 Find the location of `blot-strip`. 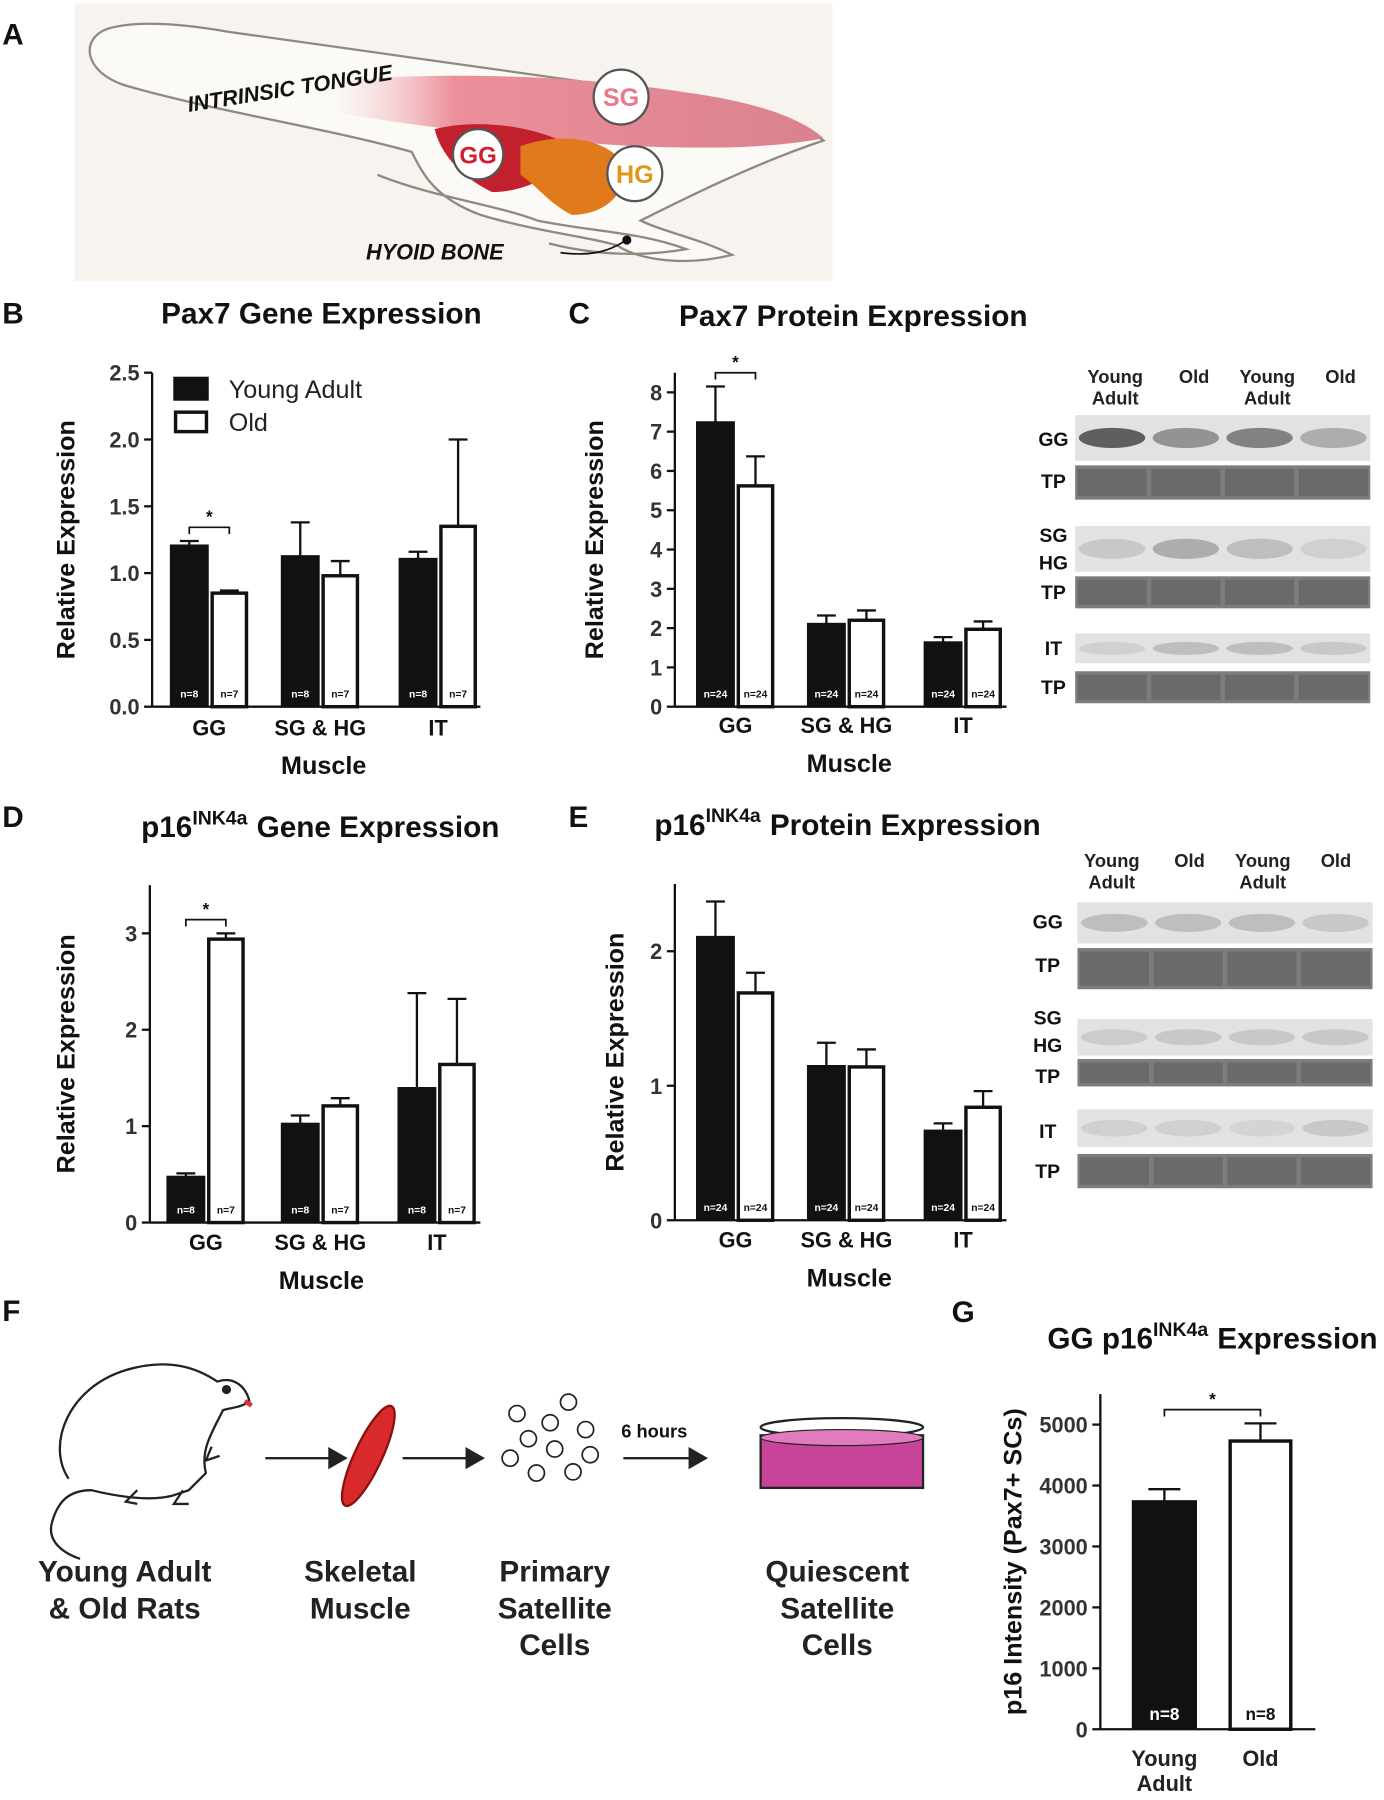

blot-strip is located at coordinates (1225, 923).